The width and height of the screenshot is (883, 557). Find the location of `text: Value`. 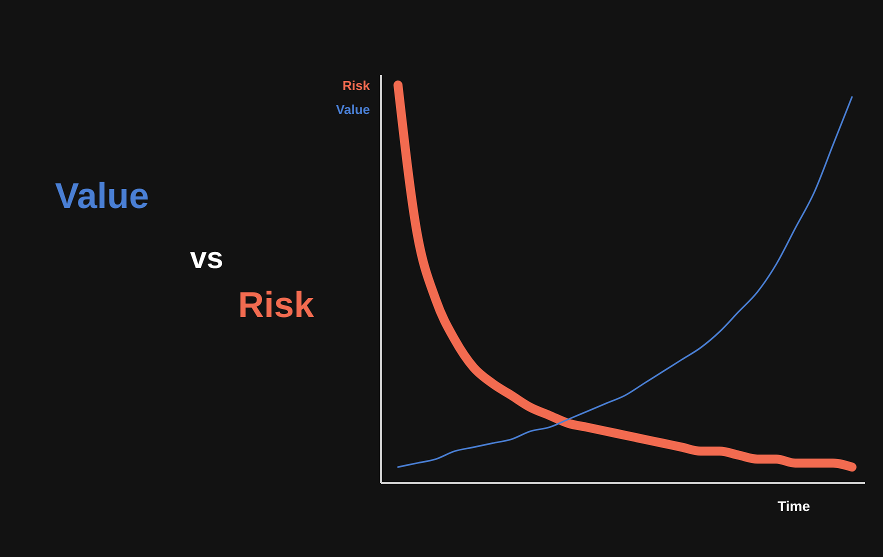

text: Value is located at coordinates (353, 109).